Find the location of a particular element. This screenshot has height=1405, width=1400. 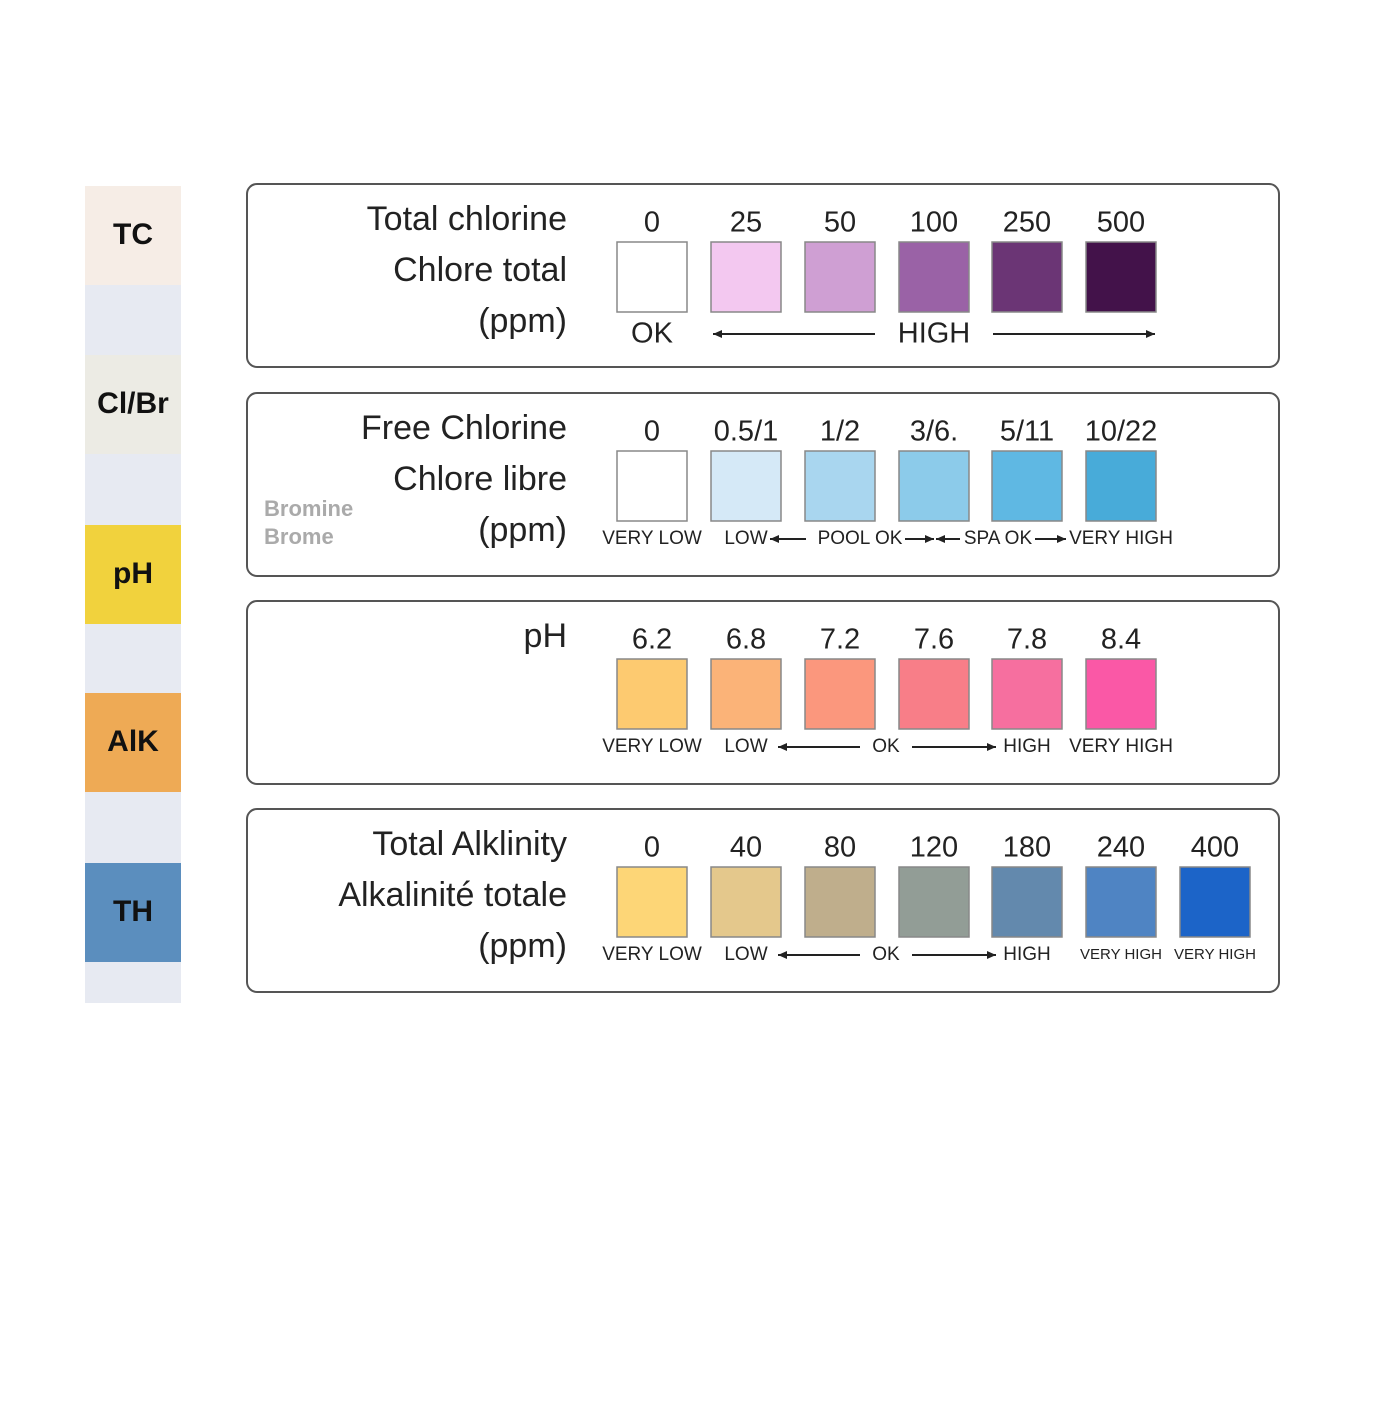

value-label: 80 is located at coordinates (840, 848).